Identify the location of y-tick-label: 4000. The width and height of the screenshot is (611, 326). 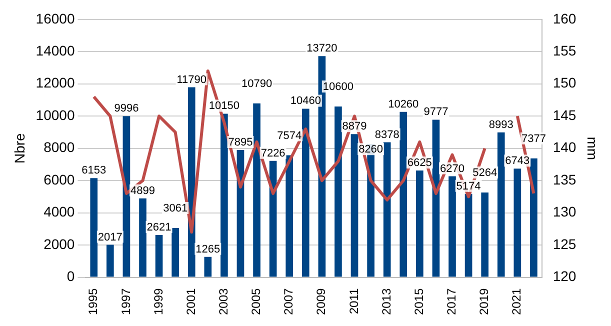
(59, 212).